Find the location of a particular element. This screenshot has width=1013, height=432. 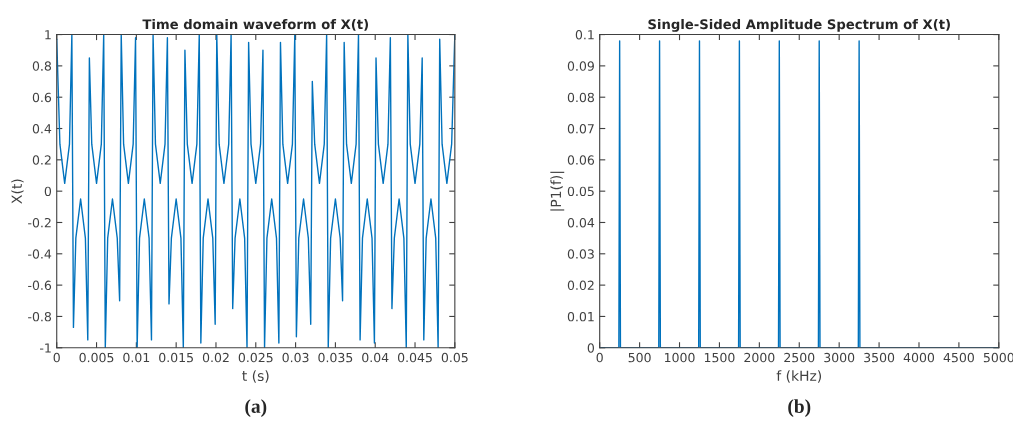

x-tick-label: 4000 is located at coordinates (919, 357).